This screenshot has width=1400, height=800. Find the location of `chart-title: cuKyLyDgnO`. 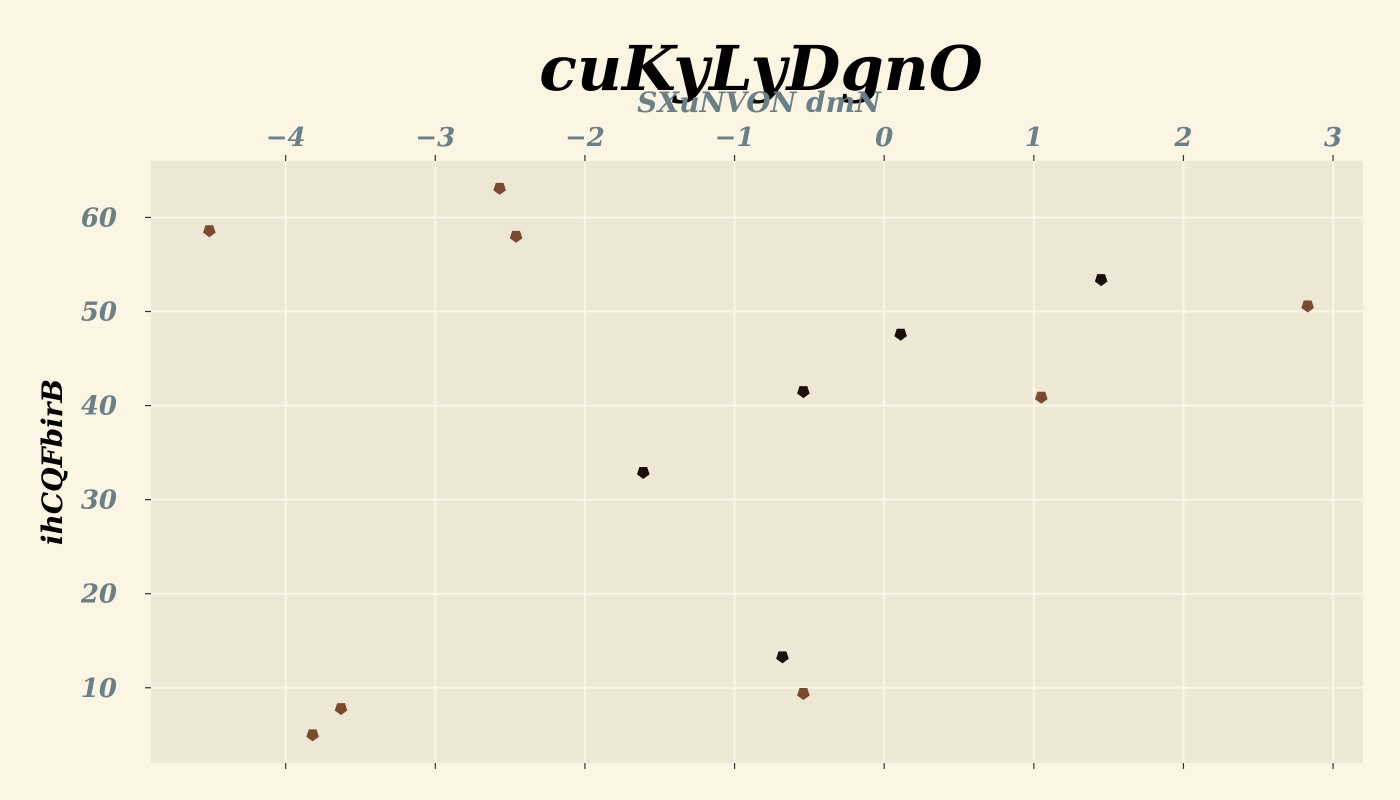

chart-title: cuKyLyDgnO is located at coordinates (761, 68).